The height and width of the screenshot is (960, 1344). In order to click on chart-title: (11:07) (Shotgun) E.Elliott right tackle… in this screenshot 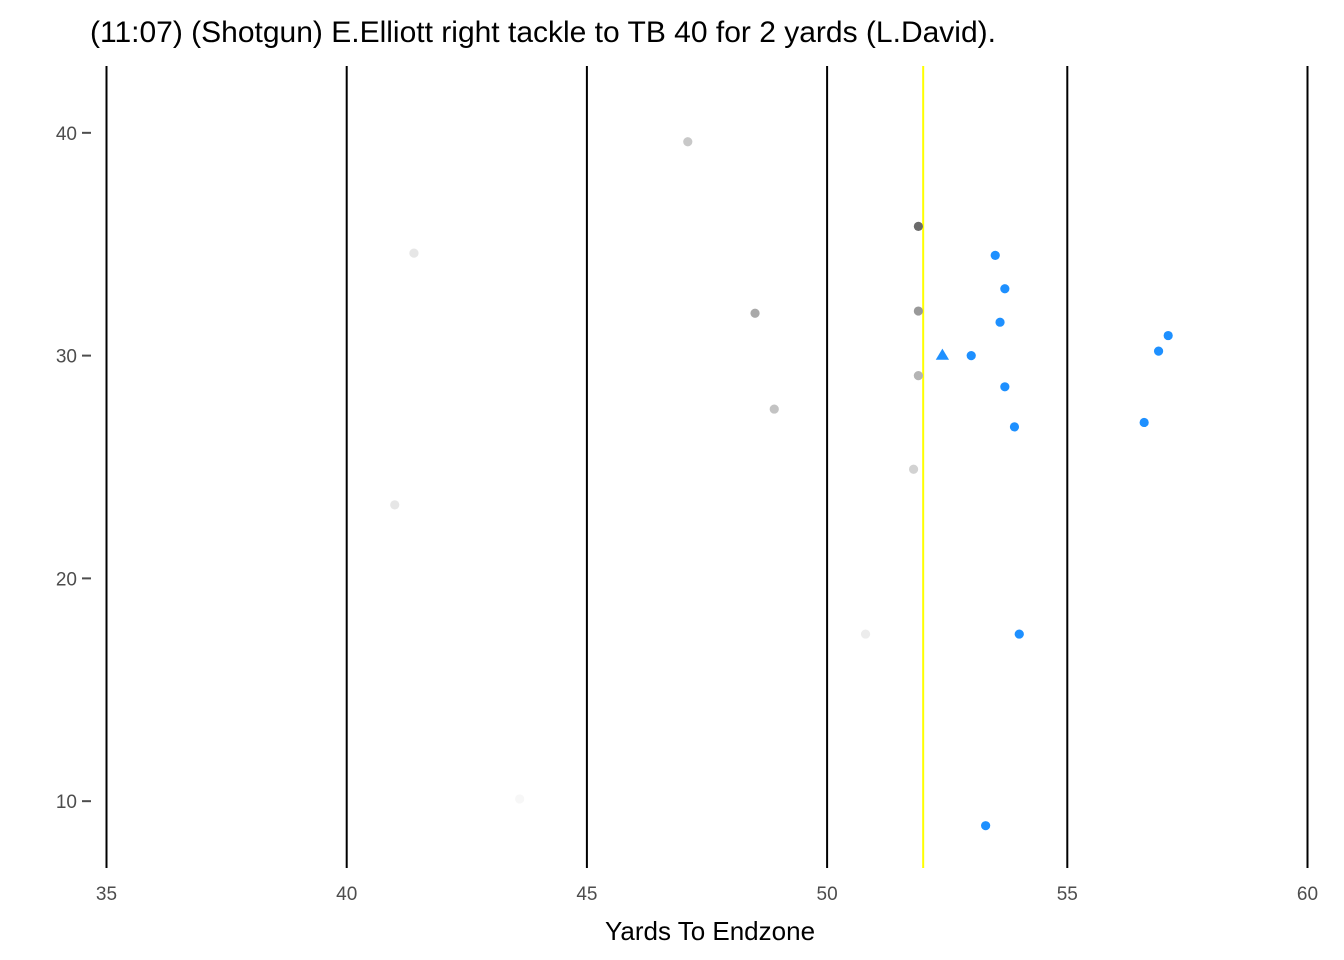, I will do `click(543, 32)`.